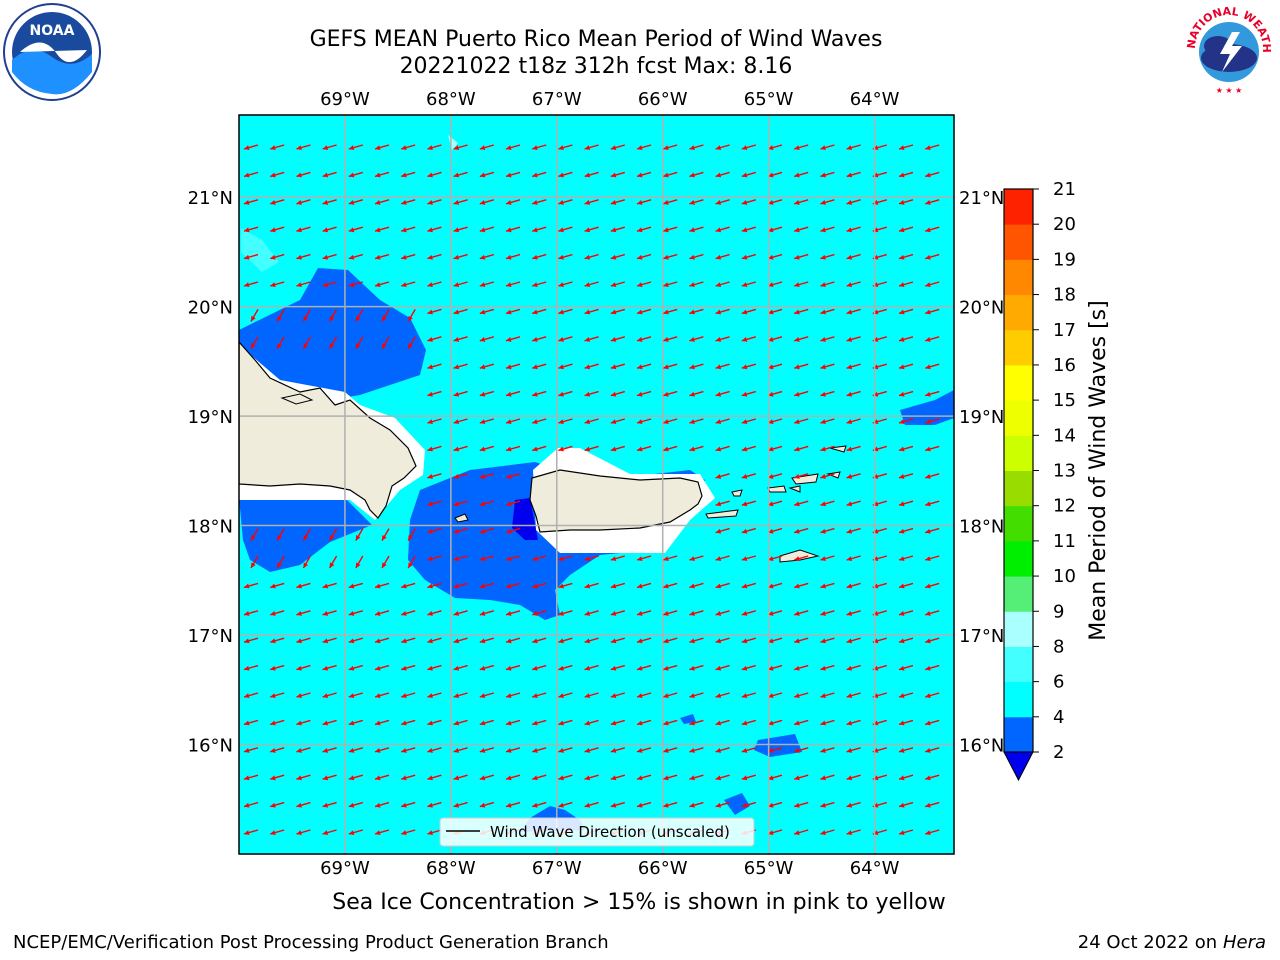 The width and height of the screenshot is (1280, 960). Describe the element at coordinates (210, 198) in the screenshot. I see `lat-label-left: 21°N` at that location.